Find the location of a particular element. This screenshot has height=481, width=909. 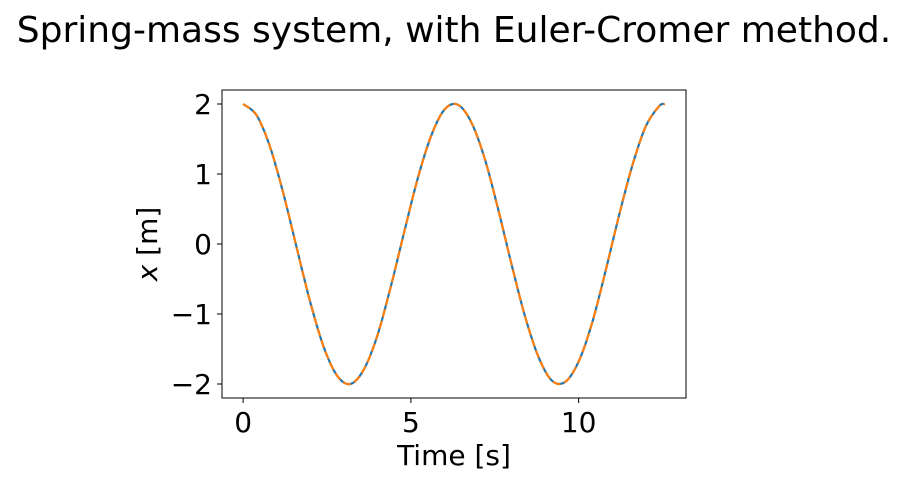

x-tick-label: 5 is located at coordinates (411, 422).